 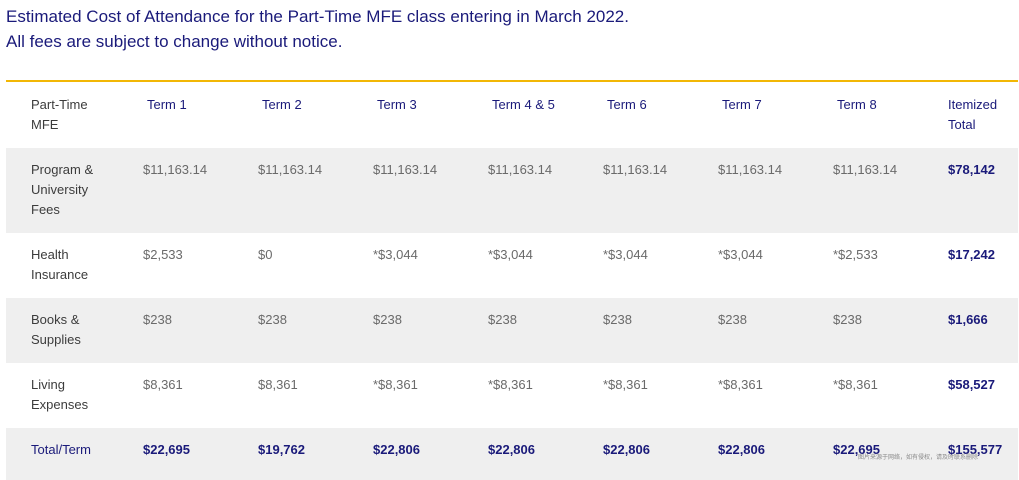 What do you see at coordinates (45, 124) in the screenshot?
I see `header-line: MFE` at bounding box center [45, 124].